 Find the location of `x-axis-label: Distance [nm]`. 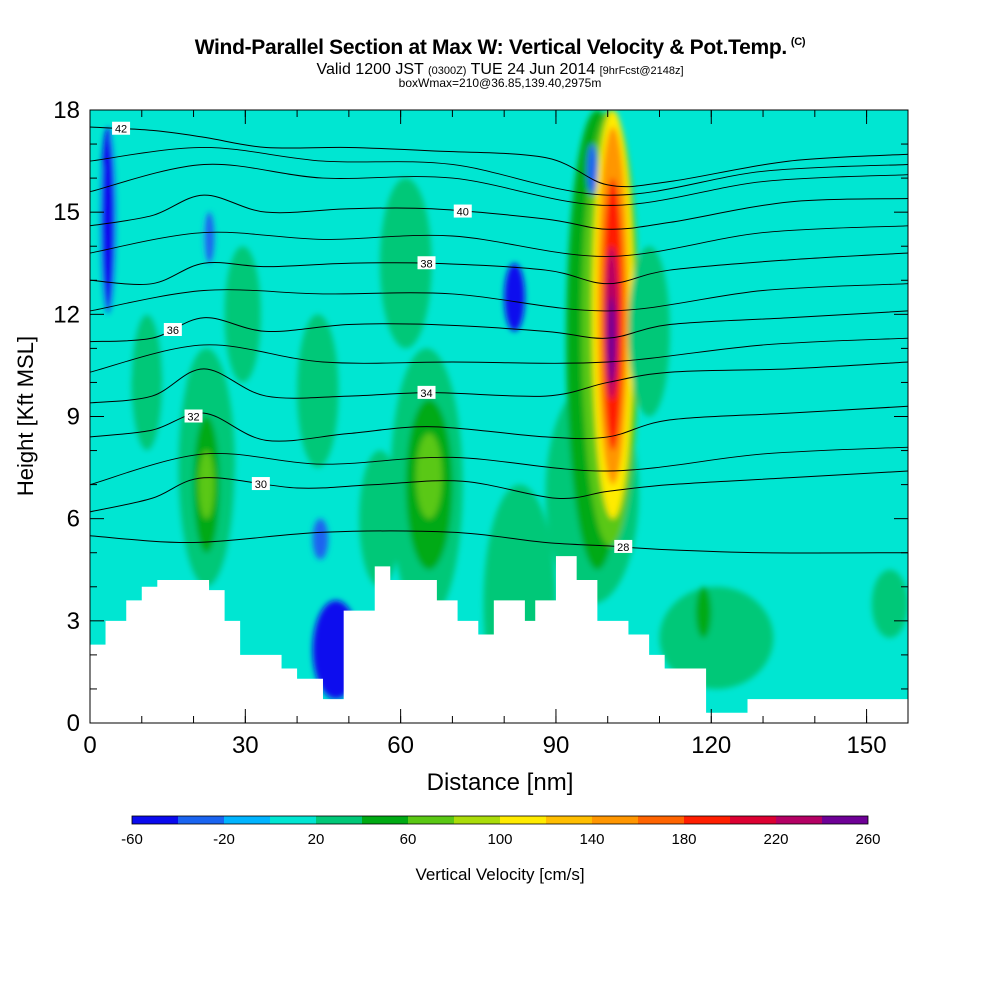

x-axis-label: Distance [nm] is located at coordinates (500, 782).